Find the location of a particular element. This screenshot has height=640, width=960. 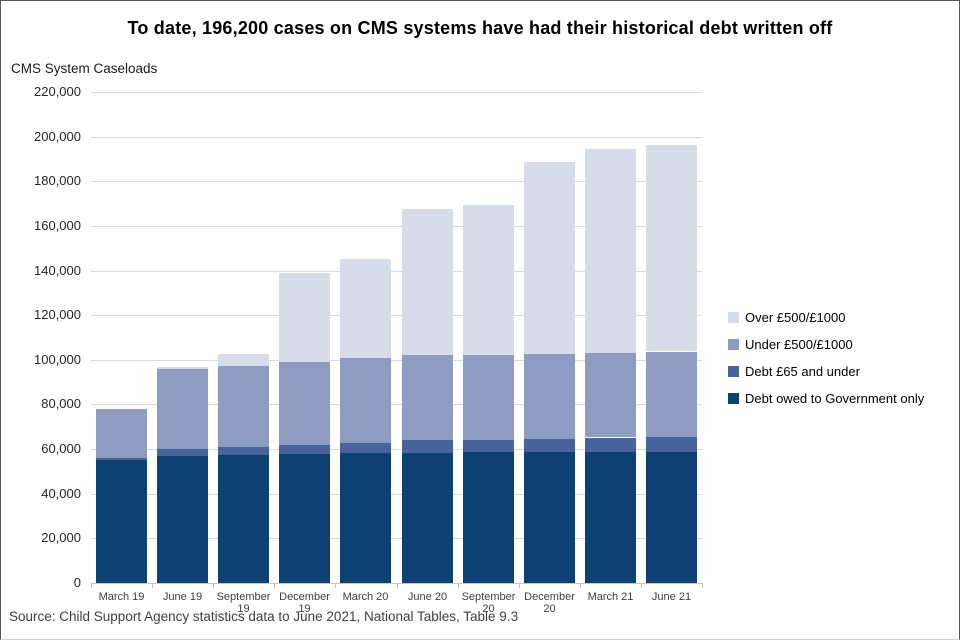

legend-item-under-500-1000: Under £500/£1000 is located at coordinates (826, 344).